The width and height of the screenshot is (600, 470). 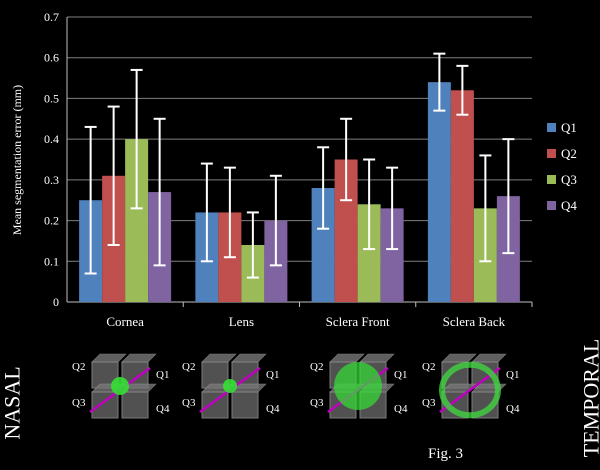 I want to click on y-tick-label: 0.1, so click(x=51, y=261).